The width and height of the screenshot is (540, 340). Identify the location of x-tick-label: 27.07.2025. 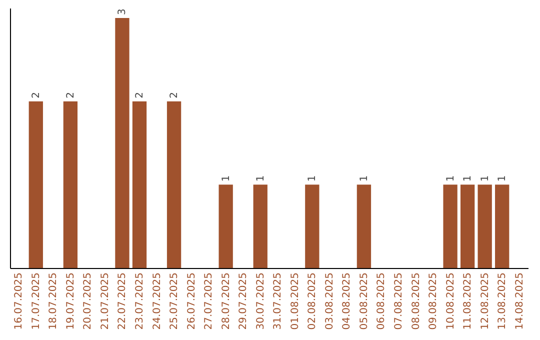
(209, 301).